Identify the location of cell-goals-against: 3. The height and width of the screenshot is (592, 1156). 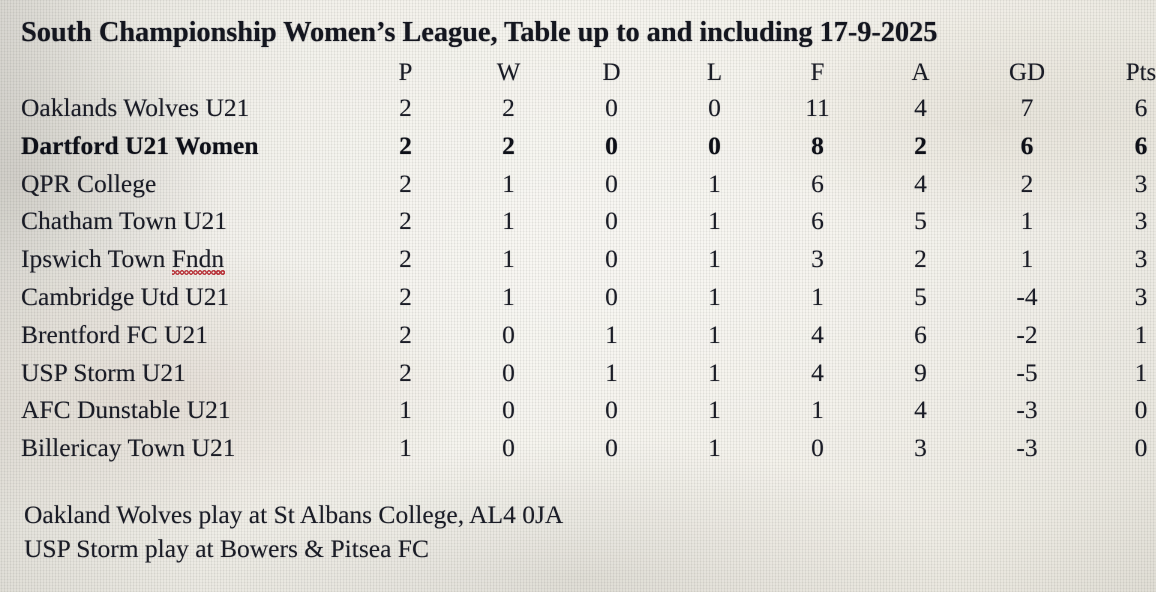
(920, 448).